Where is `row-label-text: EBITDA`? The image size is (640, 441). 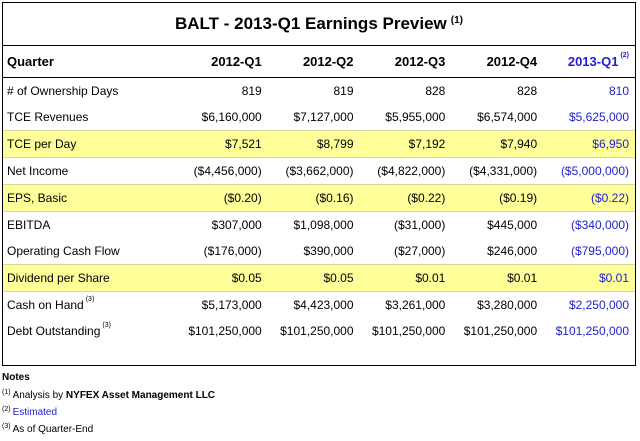 row-label-text: EBITDA is located at coordinates (29, 225).